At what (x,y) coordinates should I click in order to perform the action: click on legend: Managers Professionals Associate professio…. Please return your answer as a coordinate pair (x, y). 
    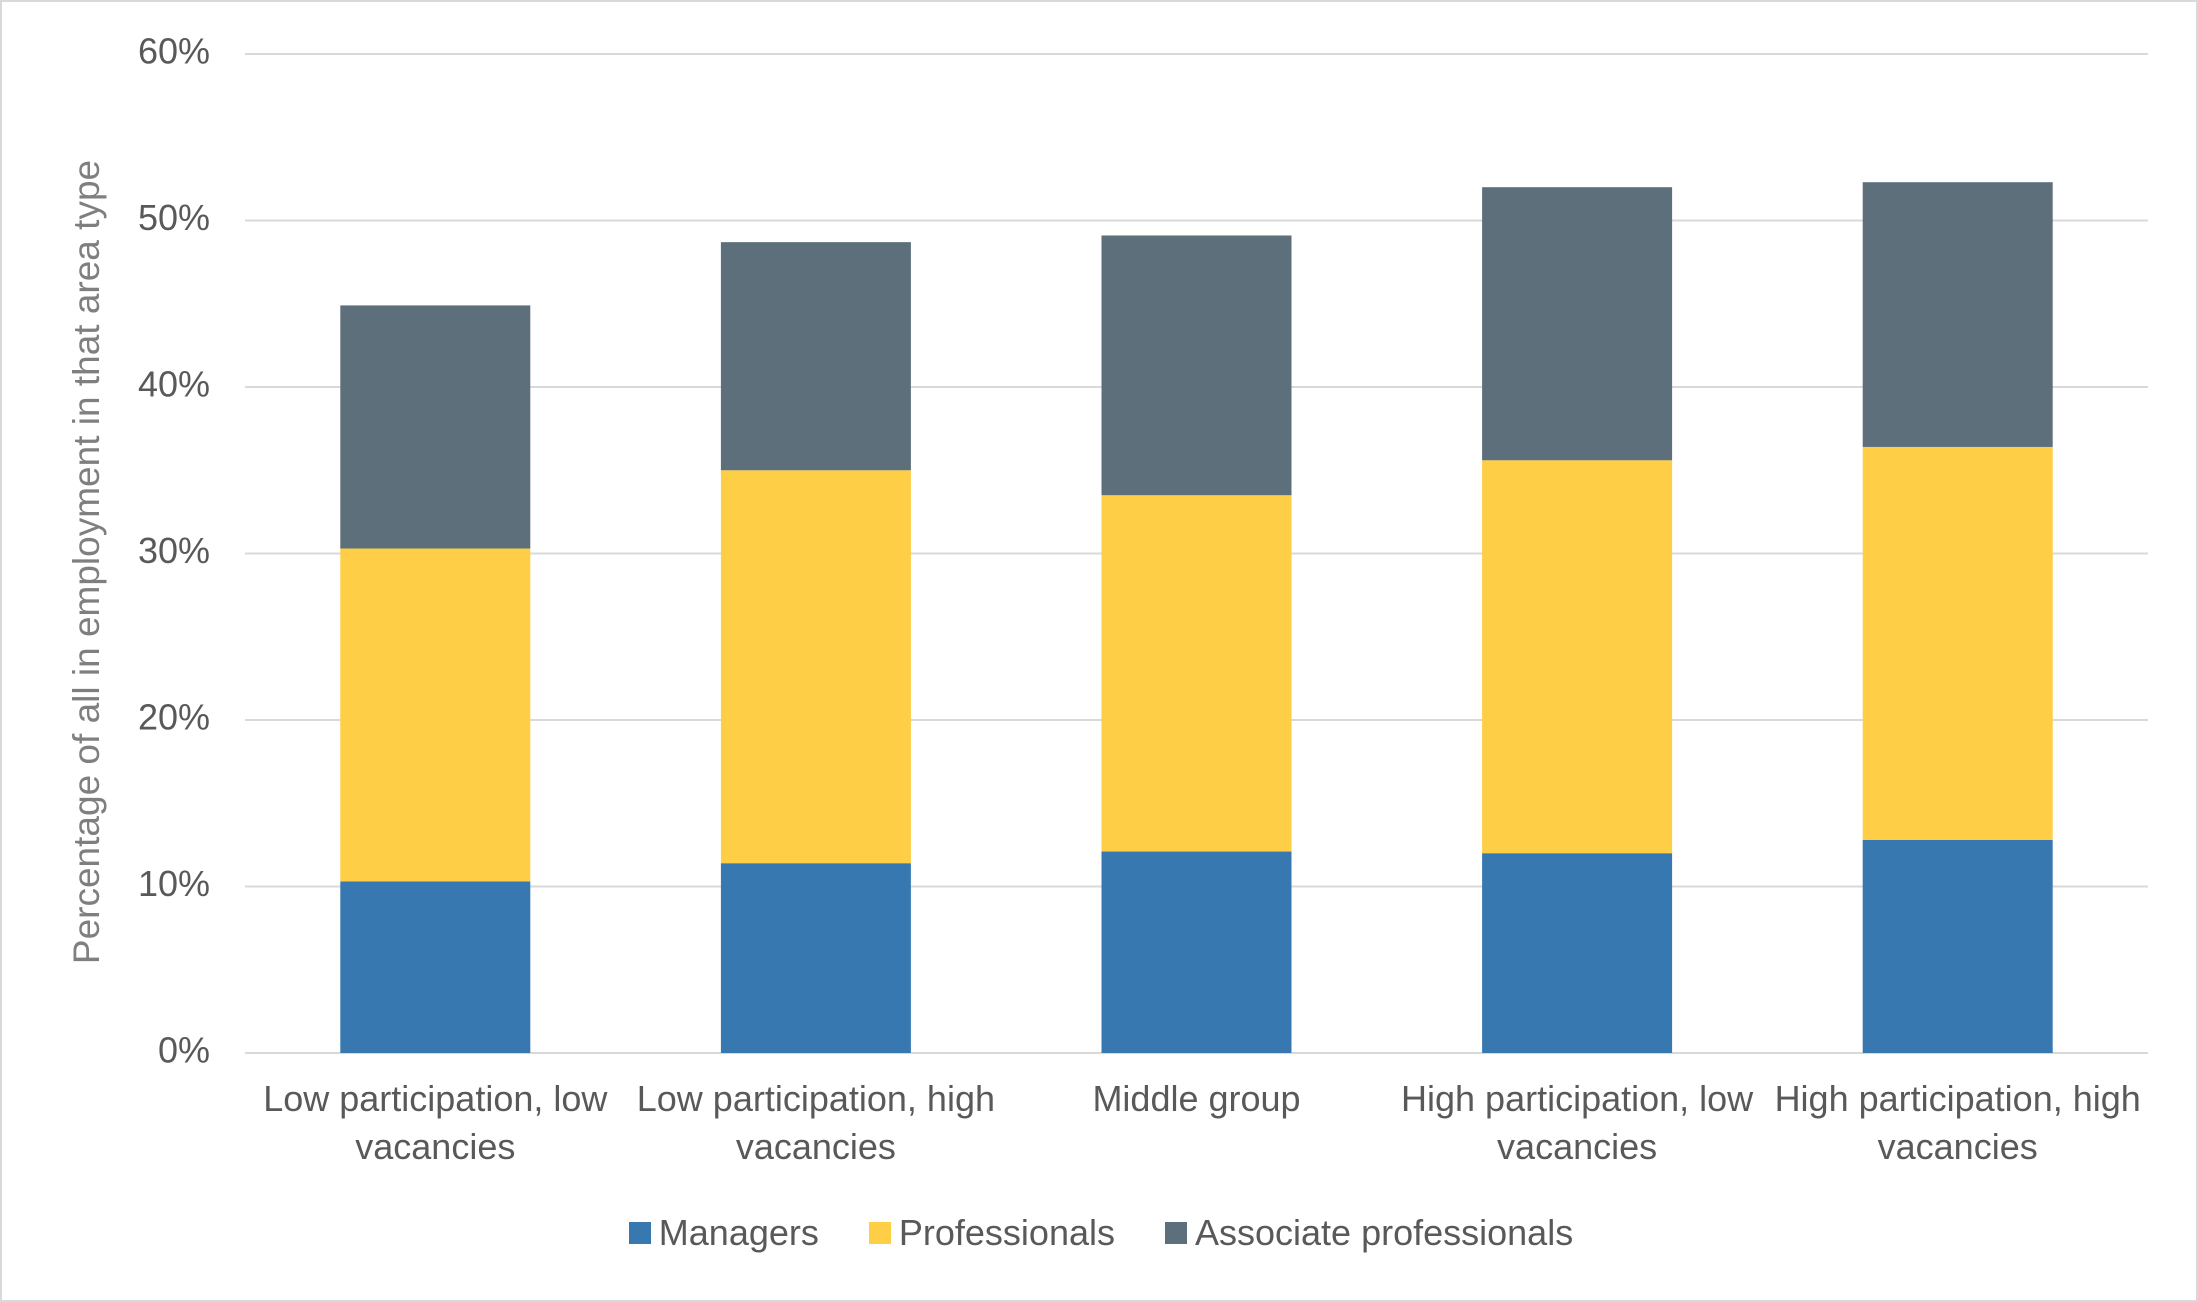
    Looking at the image, I should click on (1099, 1233).